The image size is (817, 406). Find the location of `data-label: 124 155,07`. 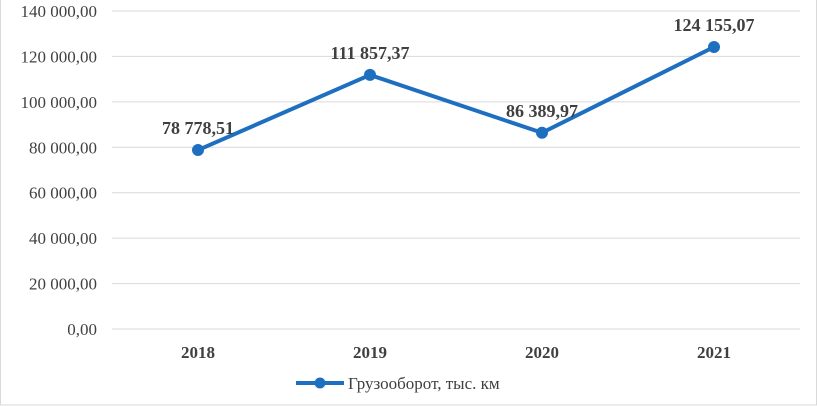

data-label: 124 155,07 is located at coordinates (714, 25).